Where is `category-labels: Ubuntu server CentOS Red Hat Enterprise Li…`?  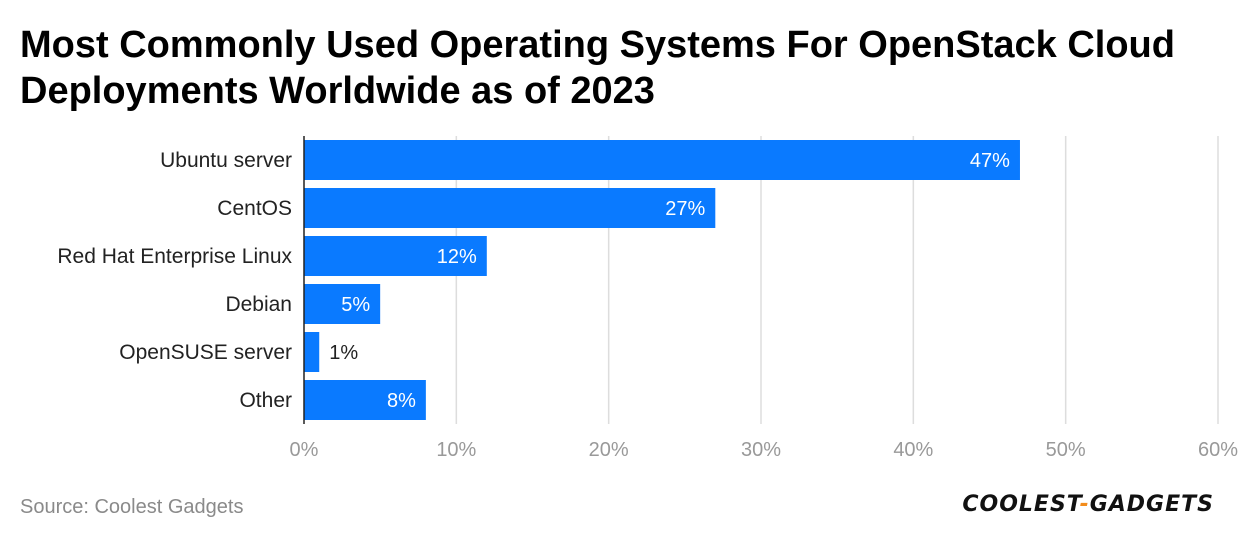
category-labels: Ubuntu server CentOS Red Hat Enterprise Li… is located at coordinates (174, 280).